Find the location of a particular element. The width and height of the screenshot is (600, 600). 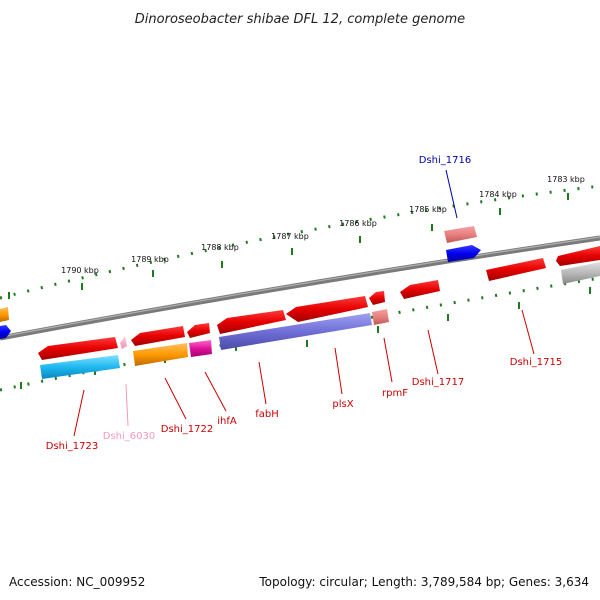

tick-label: 1785 kbp is located at coordinates (428, 209).